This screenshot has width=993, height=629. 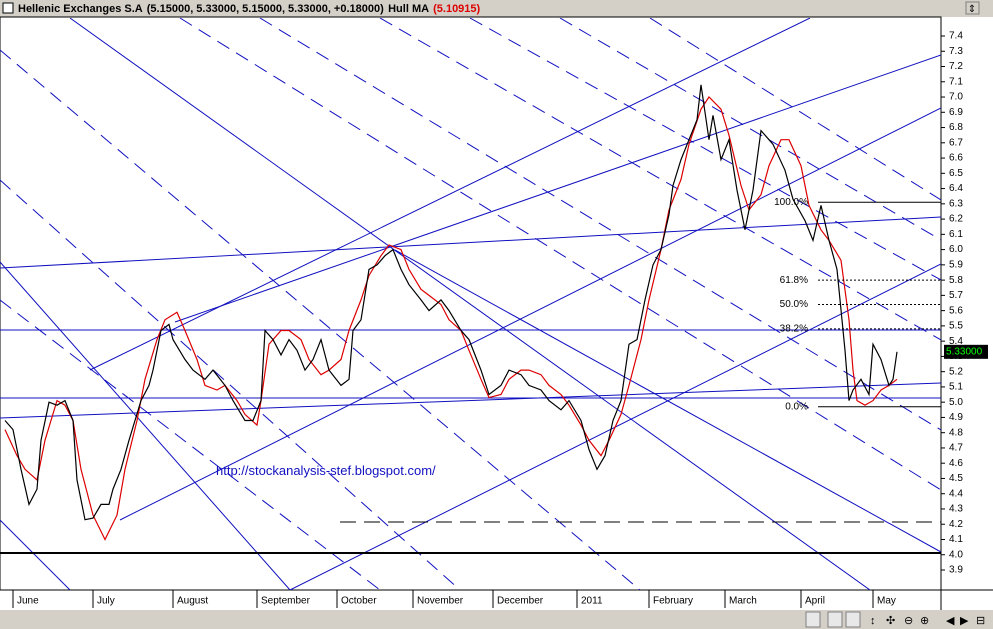 I want to click on x-tick-label: 2011, so click(x=592, y=601).